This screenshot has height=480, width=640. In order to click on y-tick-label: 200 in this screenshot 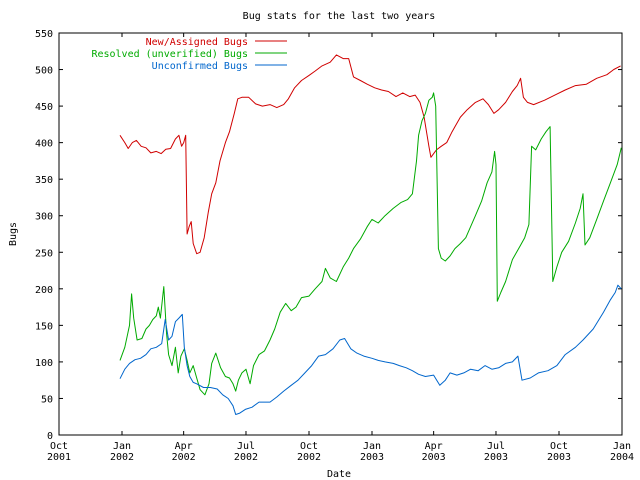, I will do `click(44, 290)`.